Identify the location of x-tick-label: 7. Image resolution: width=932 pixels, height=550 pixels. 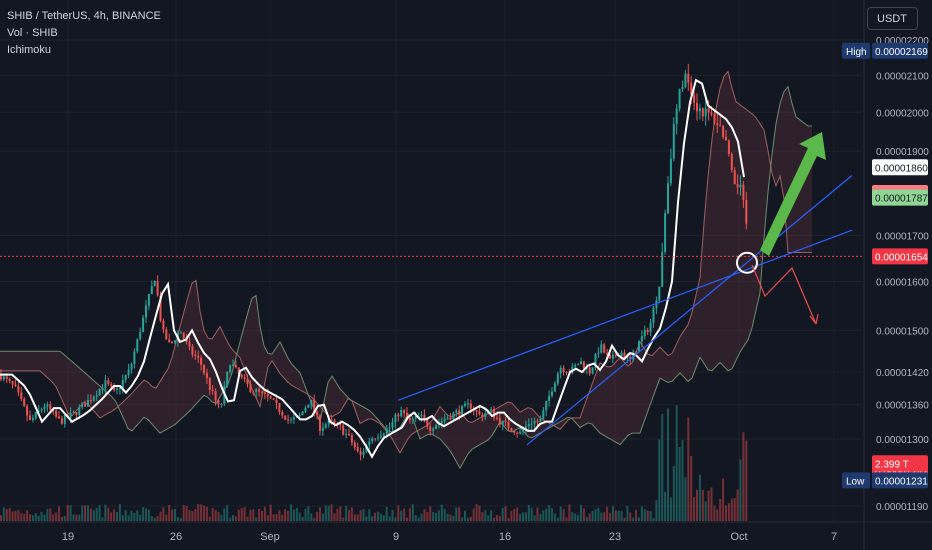
(834, 537).